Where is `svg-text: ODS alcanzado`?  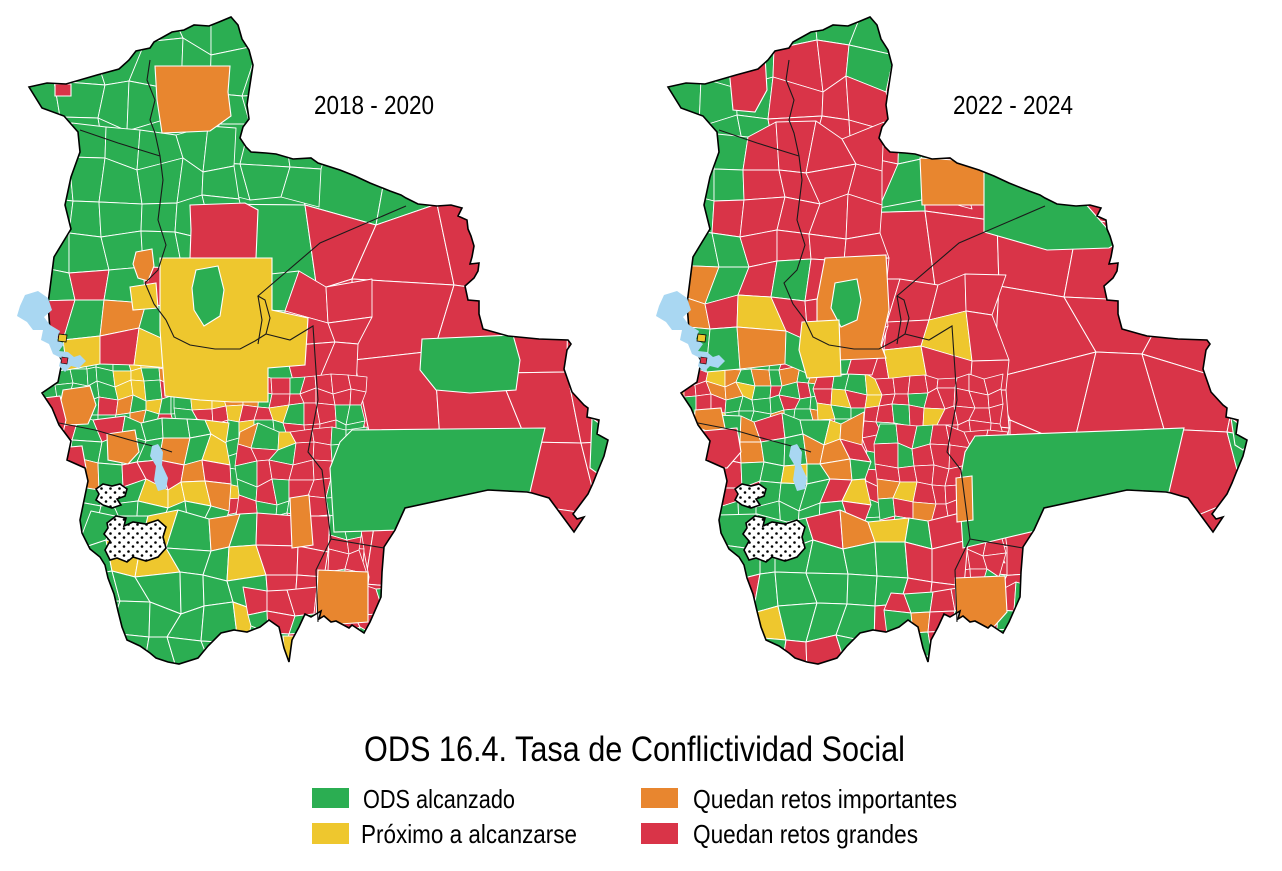 svg-text: ODS alcanzado is located at coordinates (439, 799).